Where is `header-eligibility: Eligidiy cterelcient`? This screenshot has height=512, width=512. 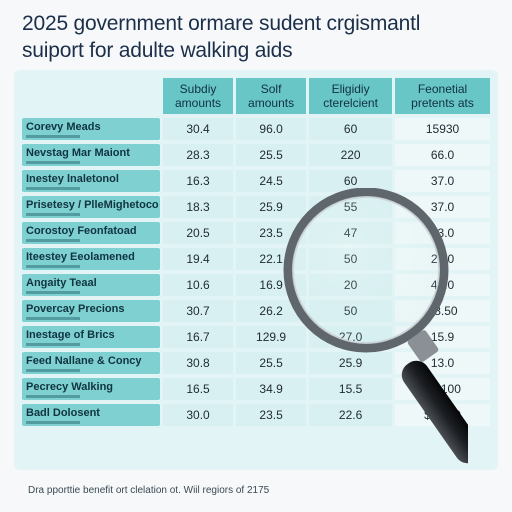
header-eligibility: Eligidiy cterelcient is located at coordinates (349, 96).